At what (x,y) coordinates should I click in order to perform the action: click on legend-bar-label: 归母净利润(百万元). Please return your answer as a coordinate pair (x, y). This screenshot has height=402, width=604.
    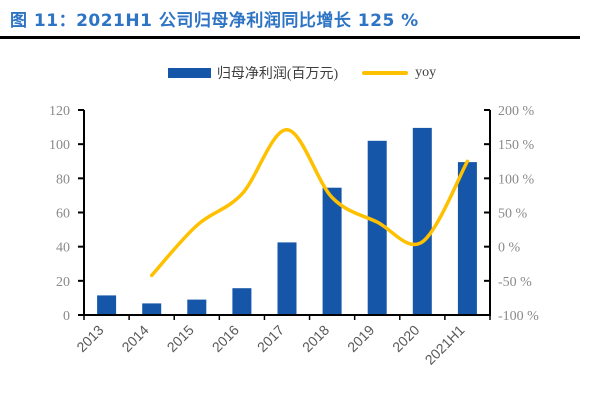
    Looking at the image, I should click on (277, 74).